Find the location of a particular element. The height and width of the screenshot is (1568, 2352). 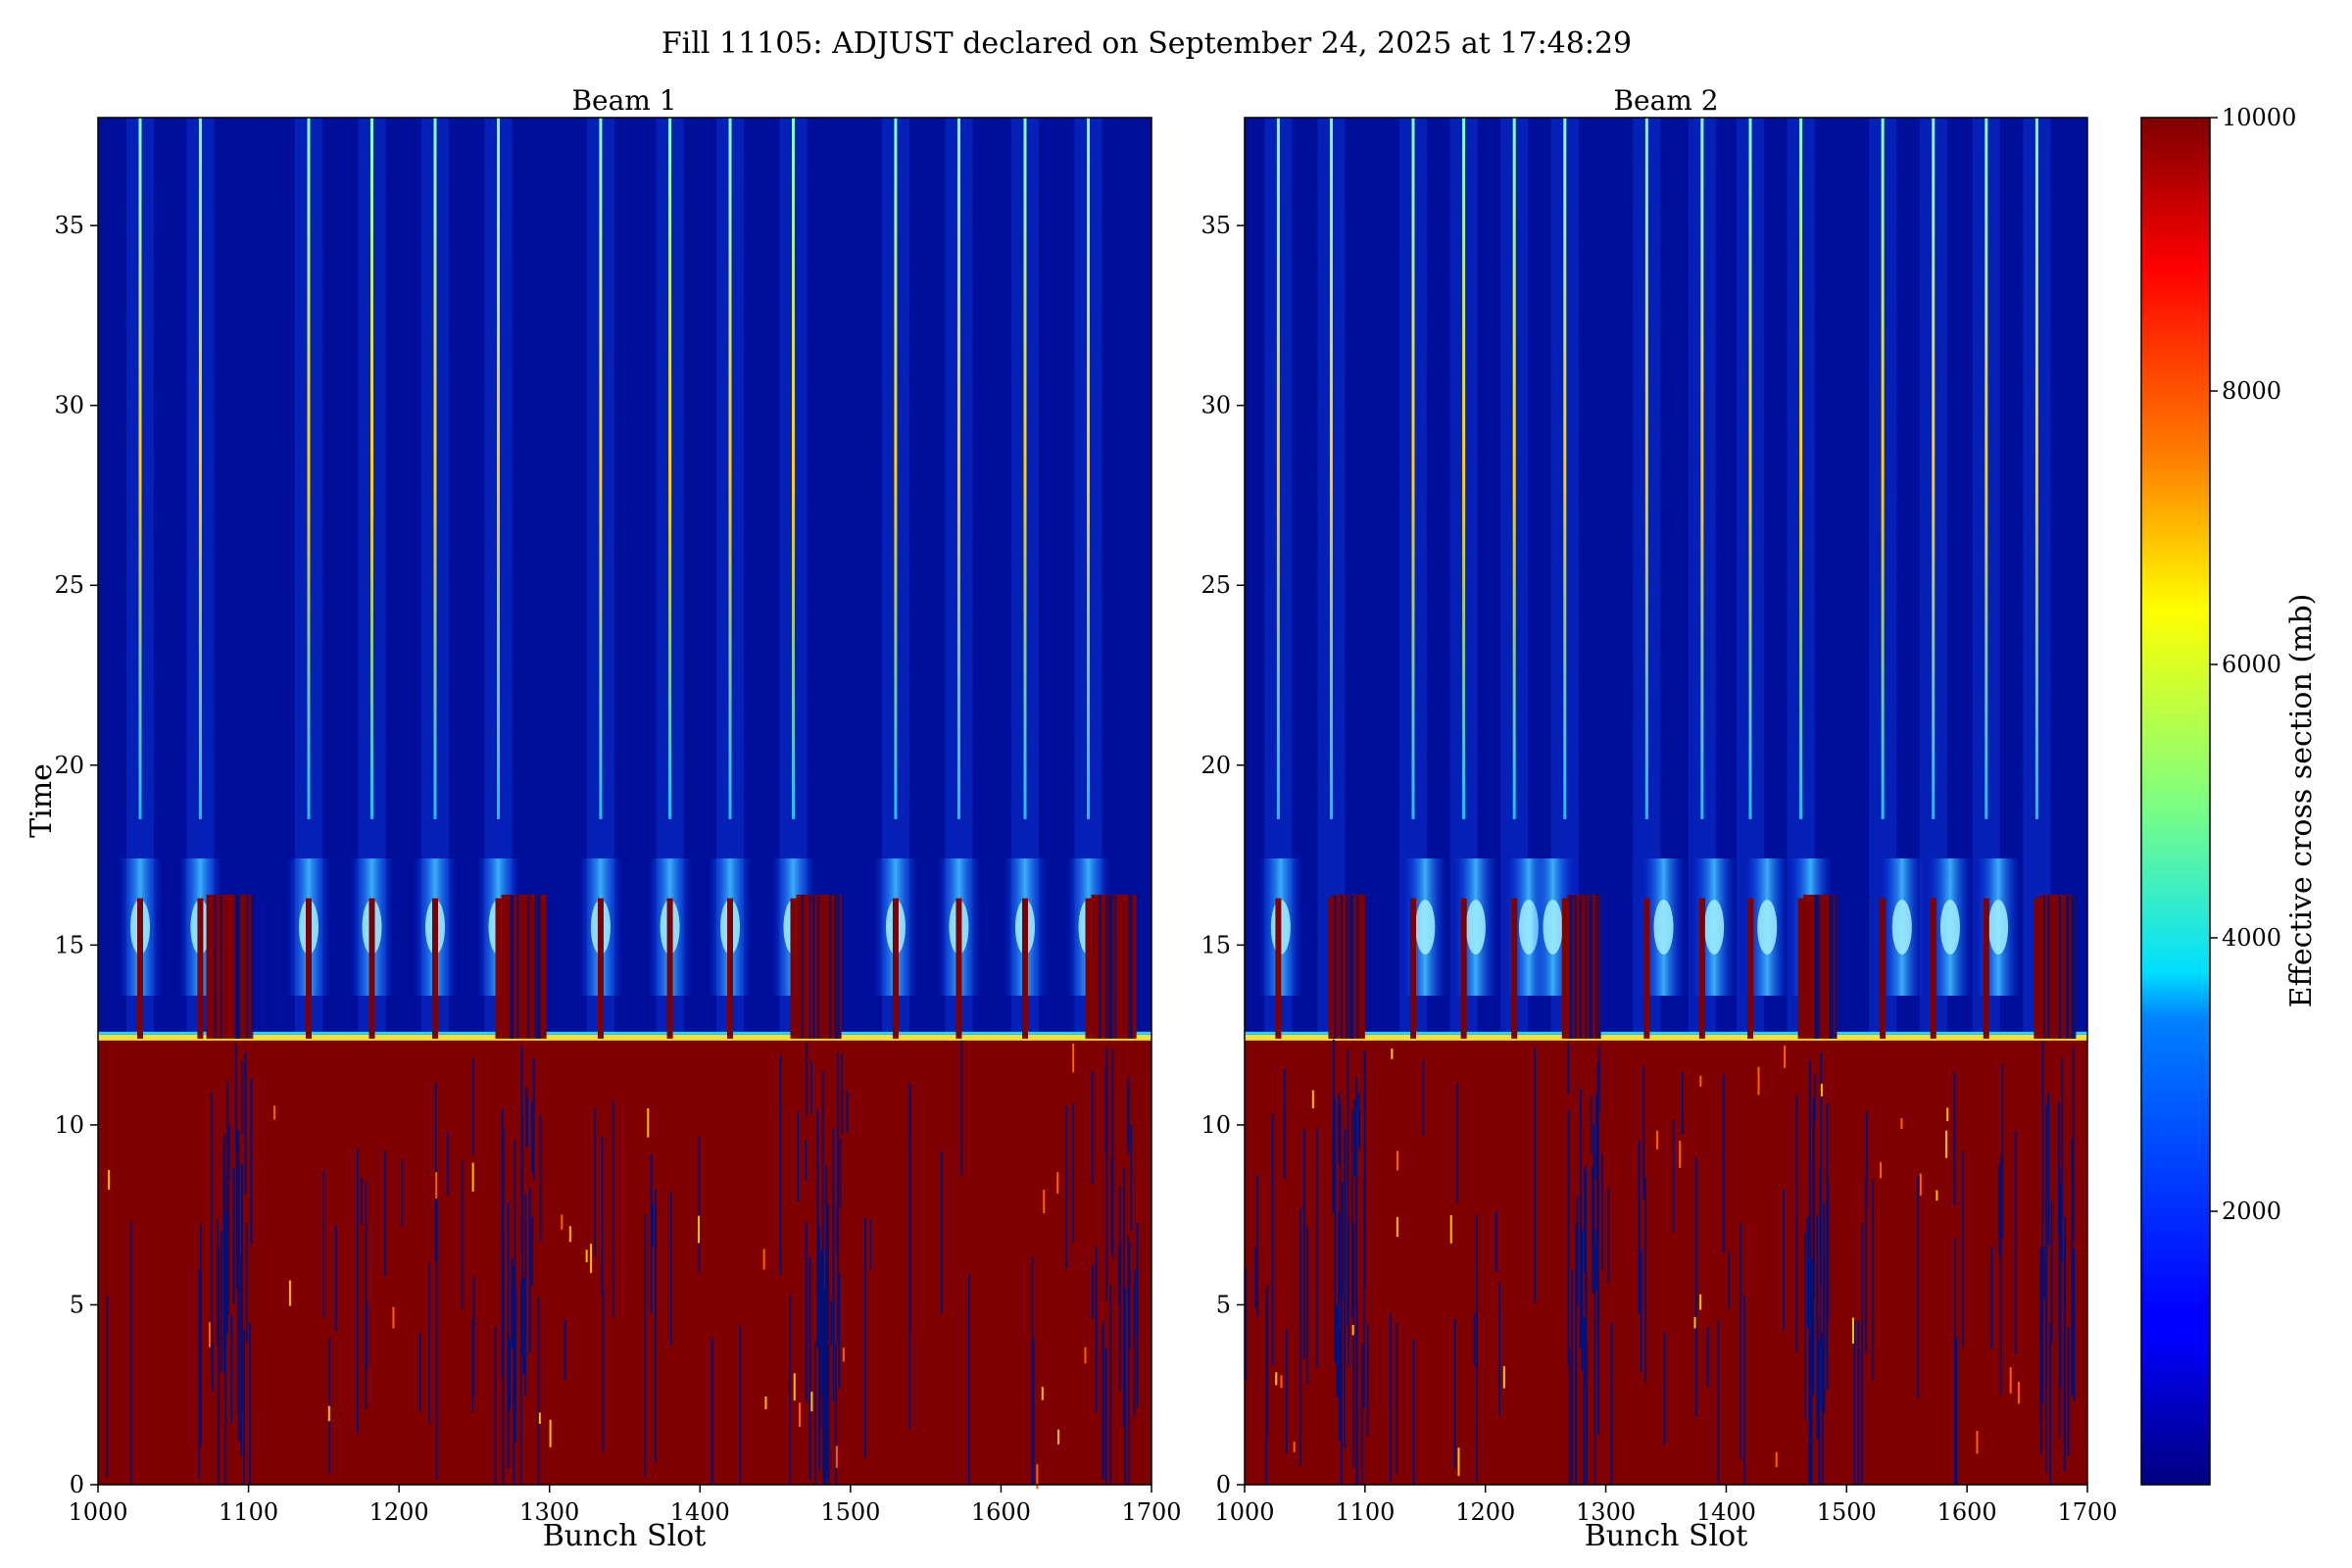

y-tick-label: 5 is located at coordinates (1223, 1304).